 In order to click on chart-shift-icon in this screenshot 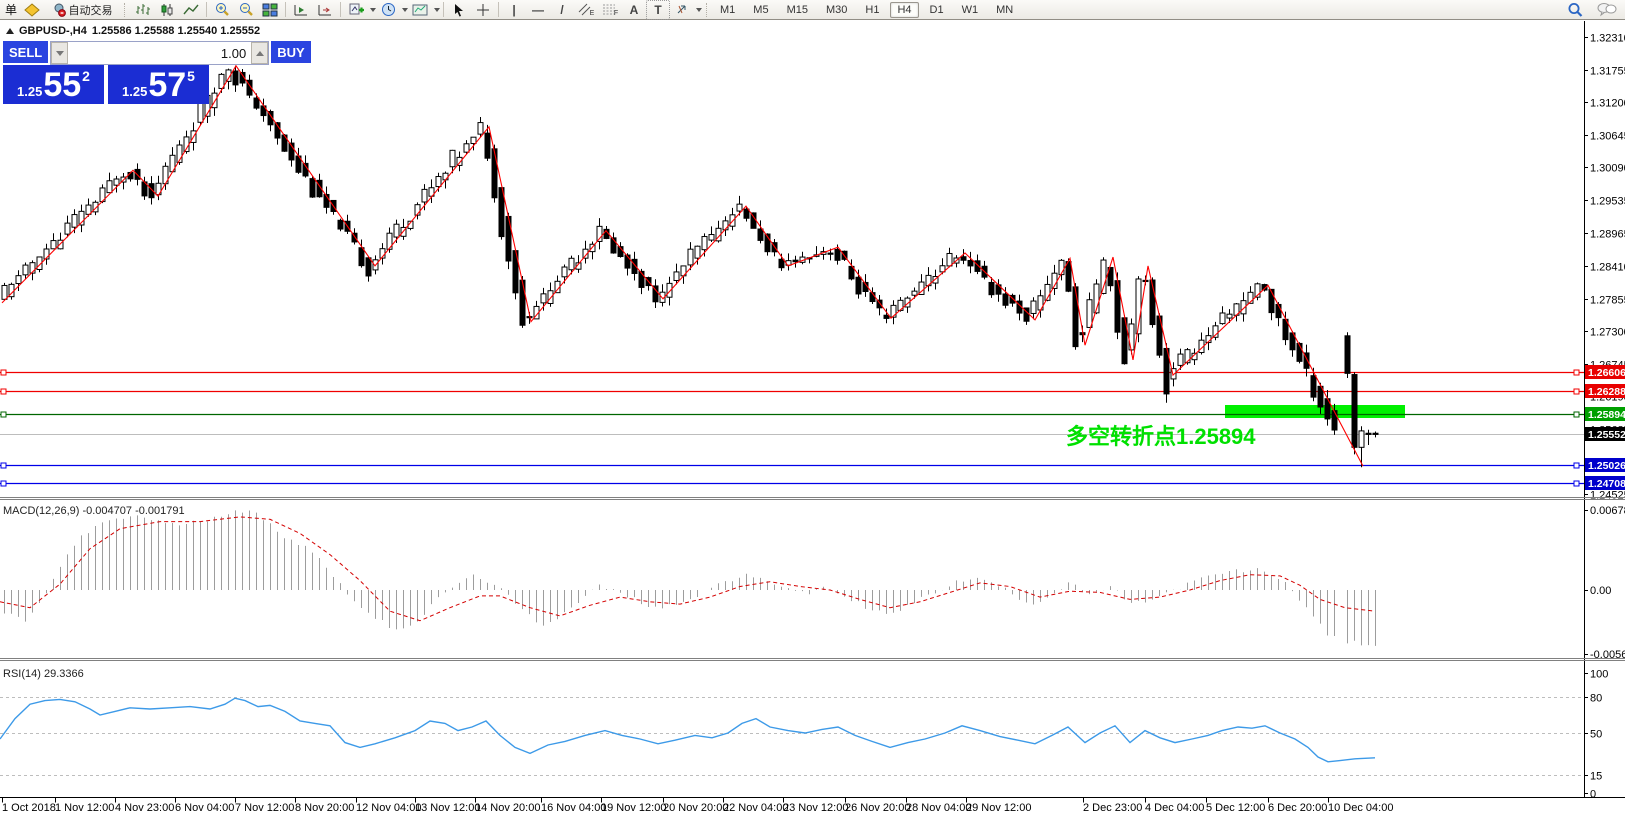, I will do `click(325, 10)`.